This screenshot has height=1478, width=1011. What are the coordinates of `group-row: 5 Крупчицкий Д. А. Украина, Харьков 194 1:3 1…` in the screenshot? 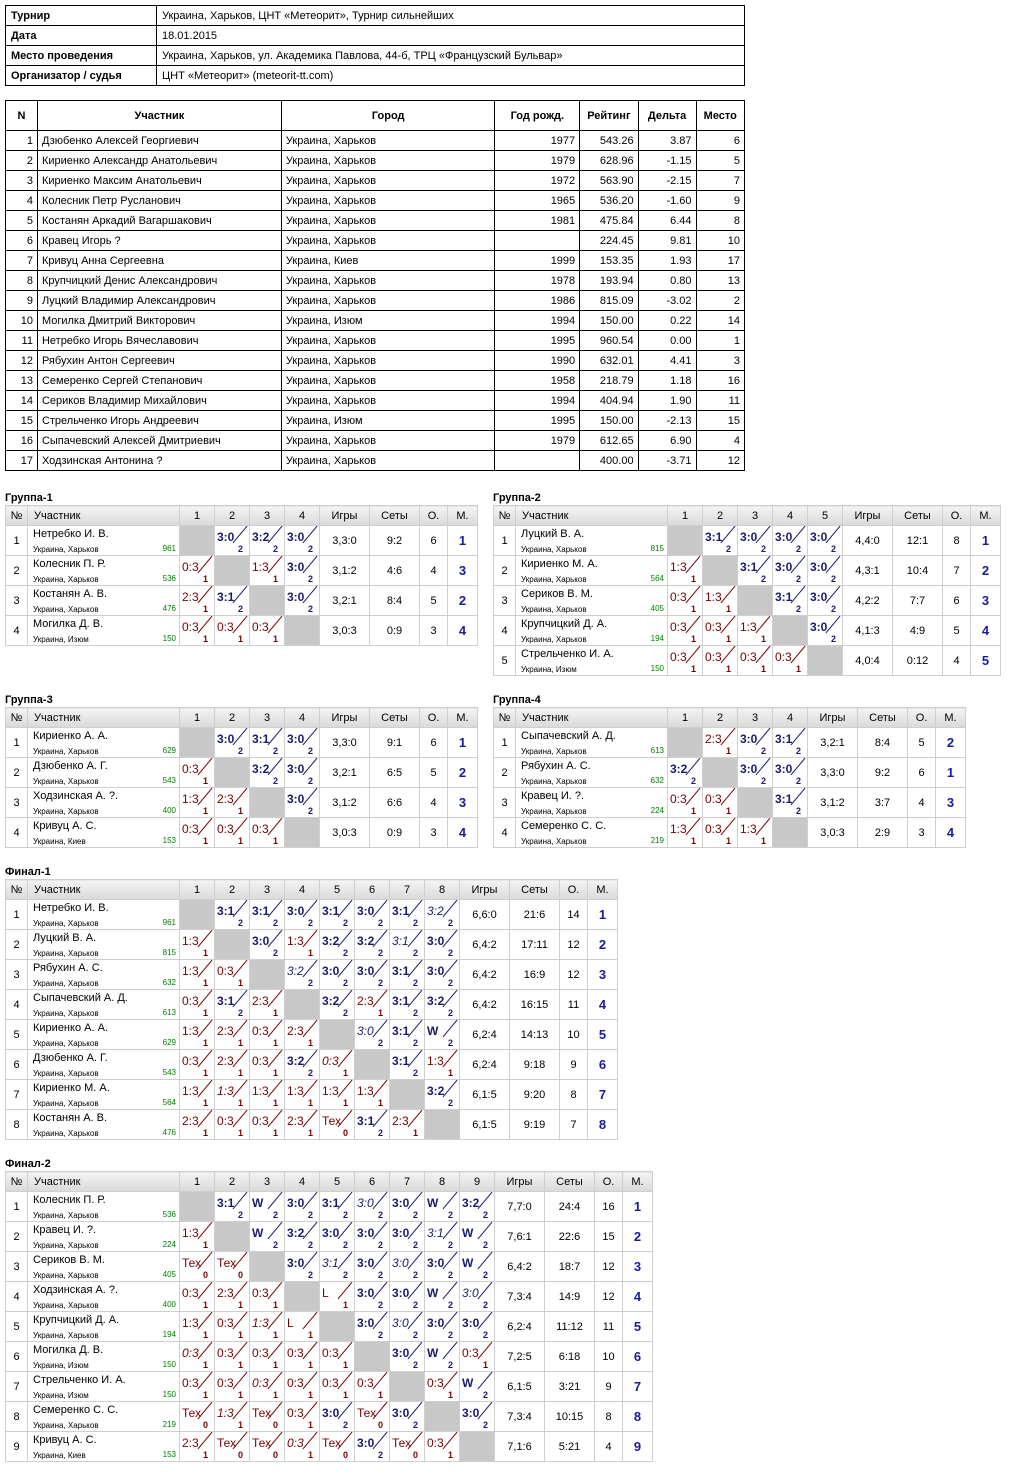 It's located at (329, 1326).